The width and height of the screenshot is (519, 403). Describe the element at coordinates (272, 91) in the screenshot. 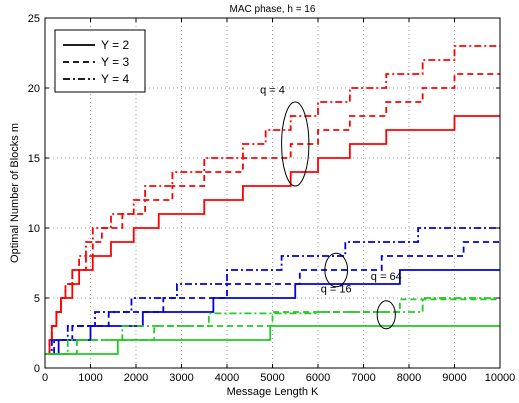

I see `annotation-label-q4: q = 4` at that location.